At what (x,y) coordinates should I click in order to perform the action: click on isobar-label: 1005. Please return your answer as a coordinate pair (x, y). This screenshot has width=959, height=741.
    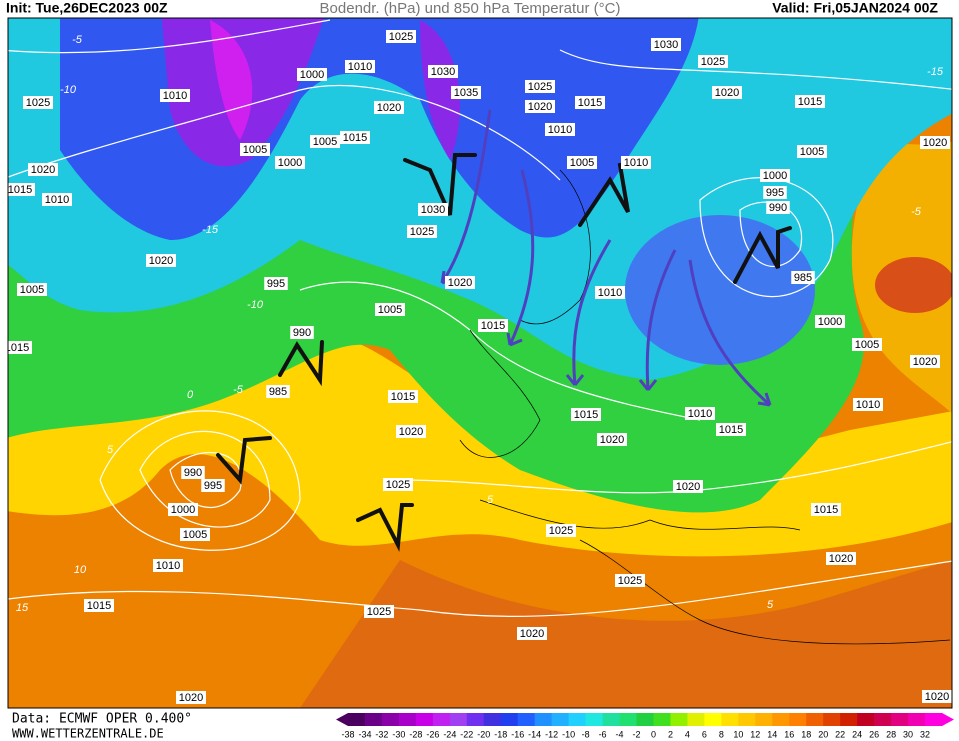
    Looking at the image, I should click on (32, 290).